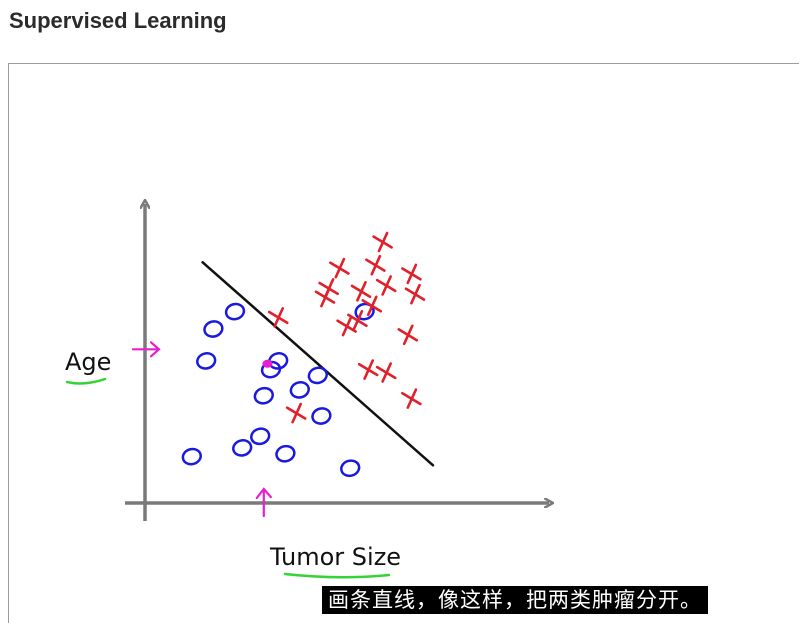 The height and width of the screenshot is (623, 800). I want to click on y-axis-label-underline, so click(86, 381).